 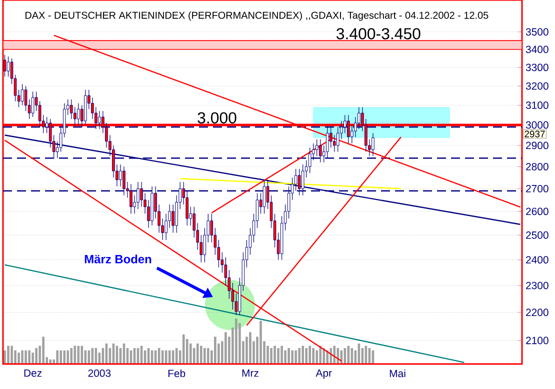 What do you see at coordinates (537, 235) in the screenshot?
I see `y-tick-label: 2500` at bounding box center [537, 235].